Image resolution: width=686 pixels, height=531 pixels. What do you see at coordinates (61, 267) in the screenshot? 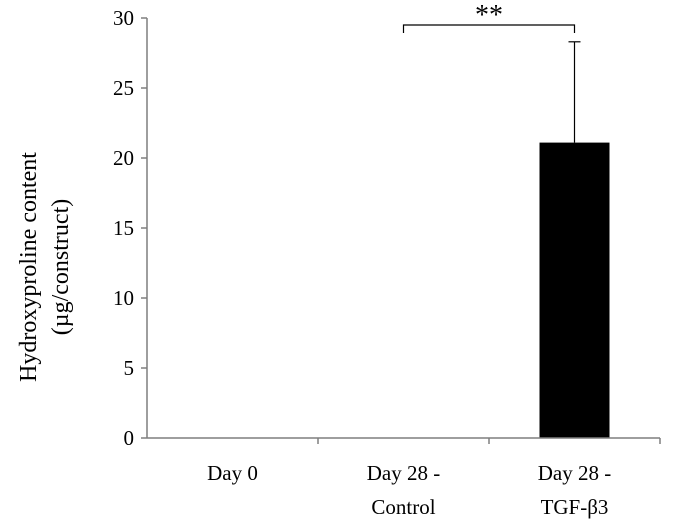
I see `y-axis-unit: (µg/construct)` at bounding box center [61, 267].